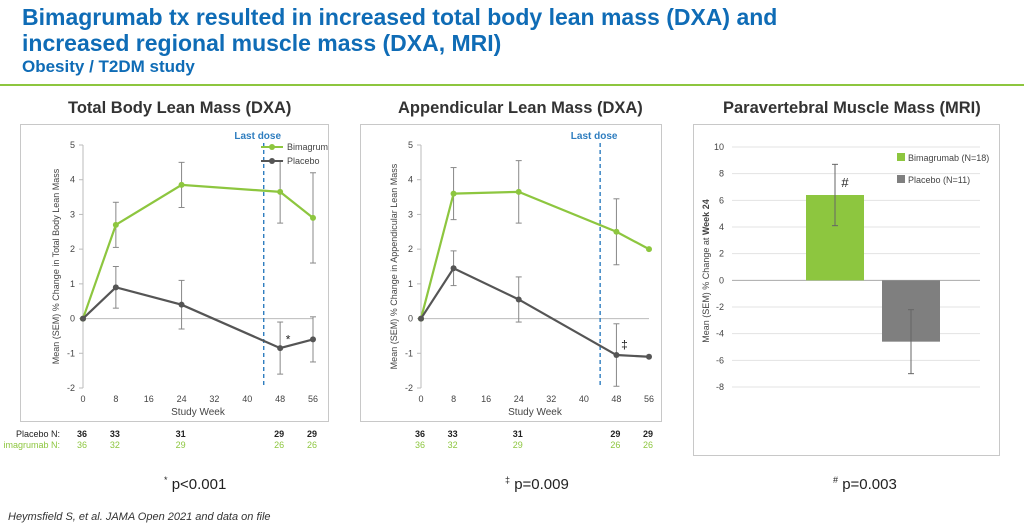 This screenshot has width=1024, height=529. Describe the element at coordinates (520, 108) in the screenshot. I see `chart2-title: Appendicular Lean Mass (DXA)` at that location.